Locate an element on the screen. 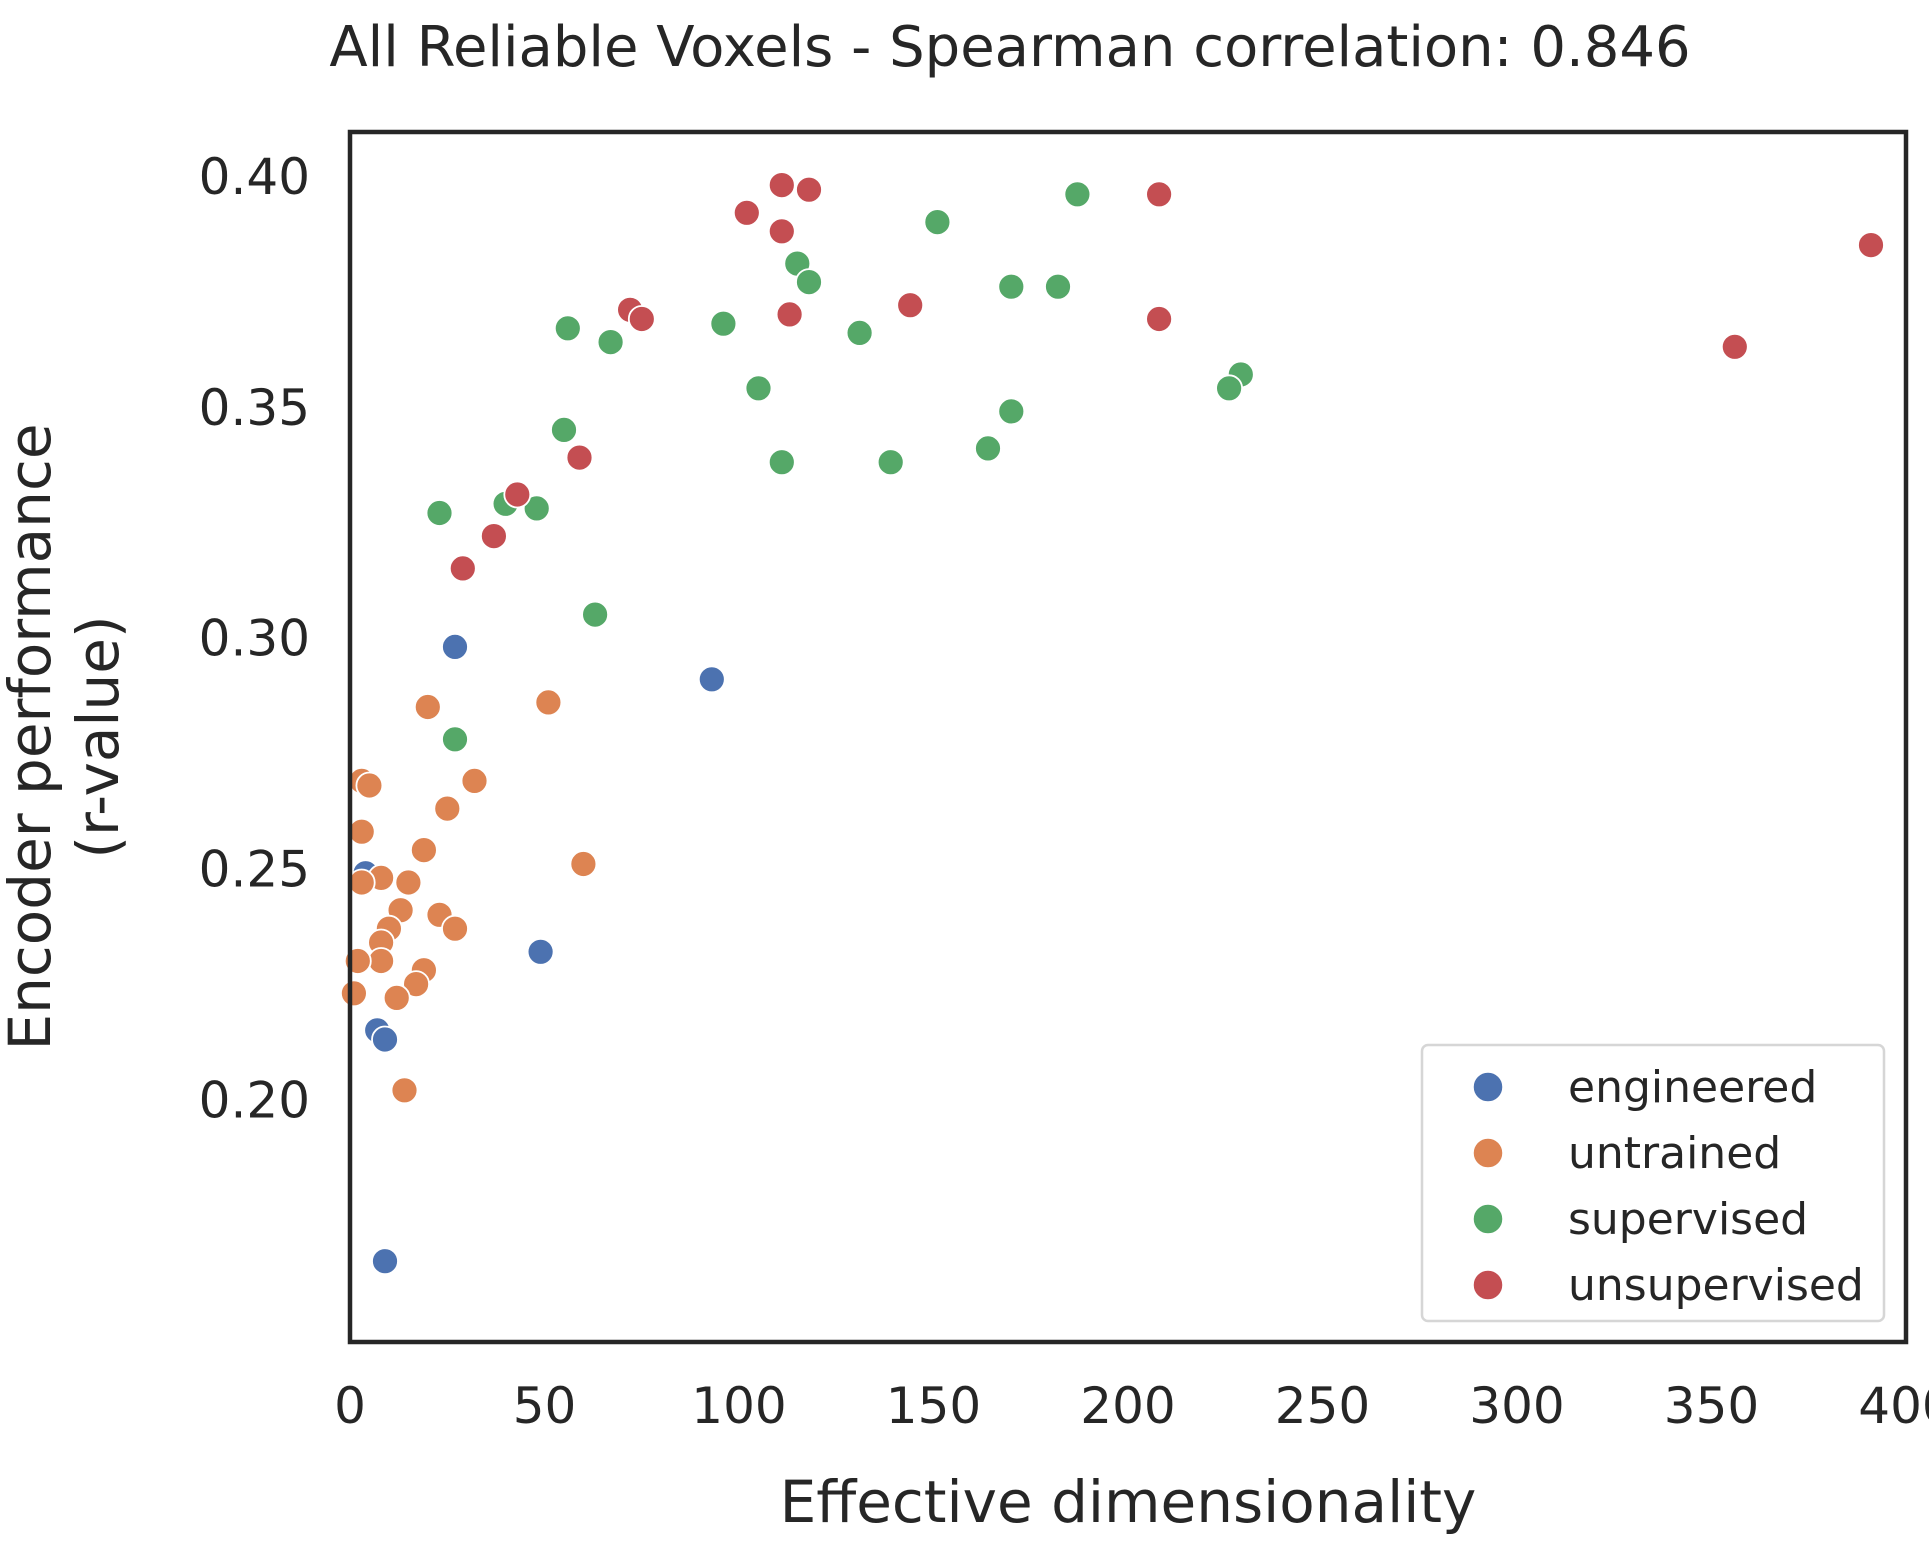 This screenshot has height=1548, width=1929. x-tick-label: 300 is located at coordinates (1516, 1406).